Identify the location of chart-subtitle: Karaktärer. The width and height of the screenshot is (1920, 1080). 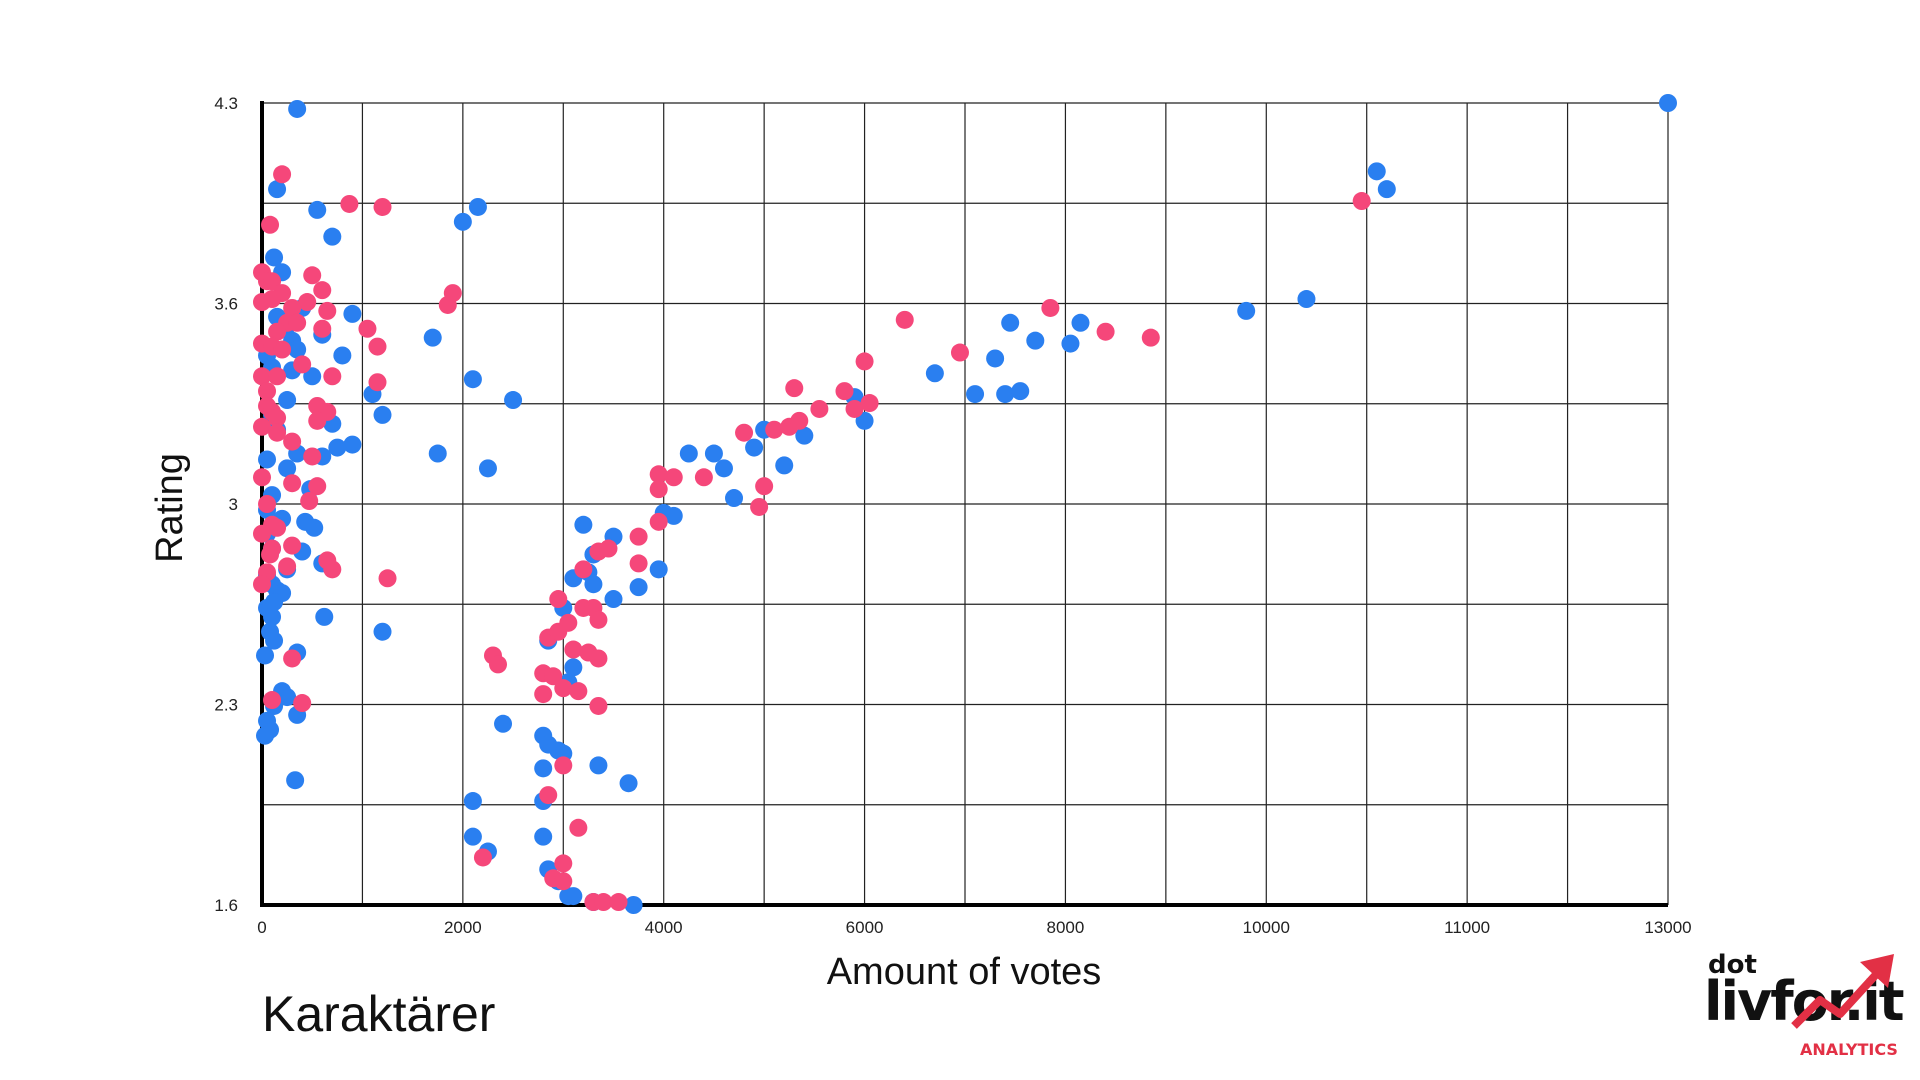
(379, 1014).